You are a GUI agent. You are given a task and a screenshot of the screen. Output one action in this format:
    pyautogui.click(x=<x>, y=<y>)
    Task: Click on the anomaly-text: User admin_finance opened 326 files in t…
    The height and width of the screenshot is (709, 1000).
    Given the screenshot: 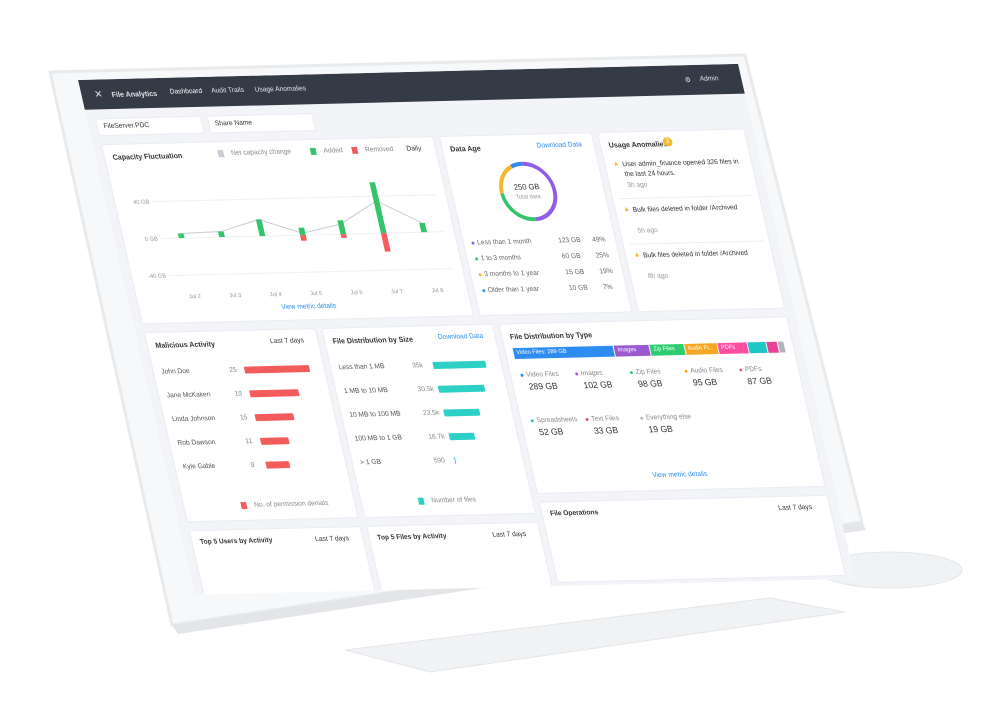 What is the action you would take?
    pyautogui.click(x=680, y=168)
    